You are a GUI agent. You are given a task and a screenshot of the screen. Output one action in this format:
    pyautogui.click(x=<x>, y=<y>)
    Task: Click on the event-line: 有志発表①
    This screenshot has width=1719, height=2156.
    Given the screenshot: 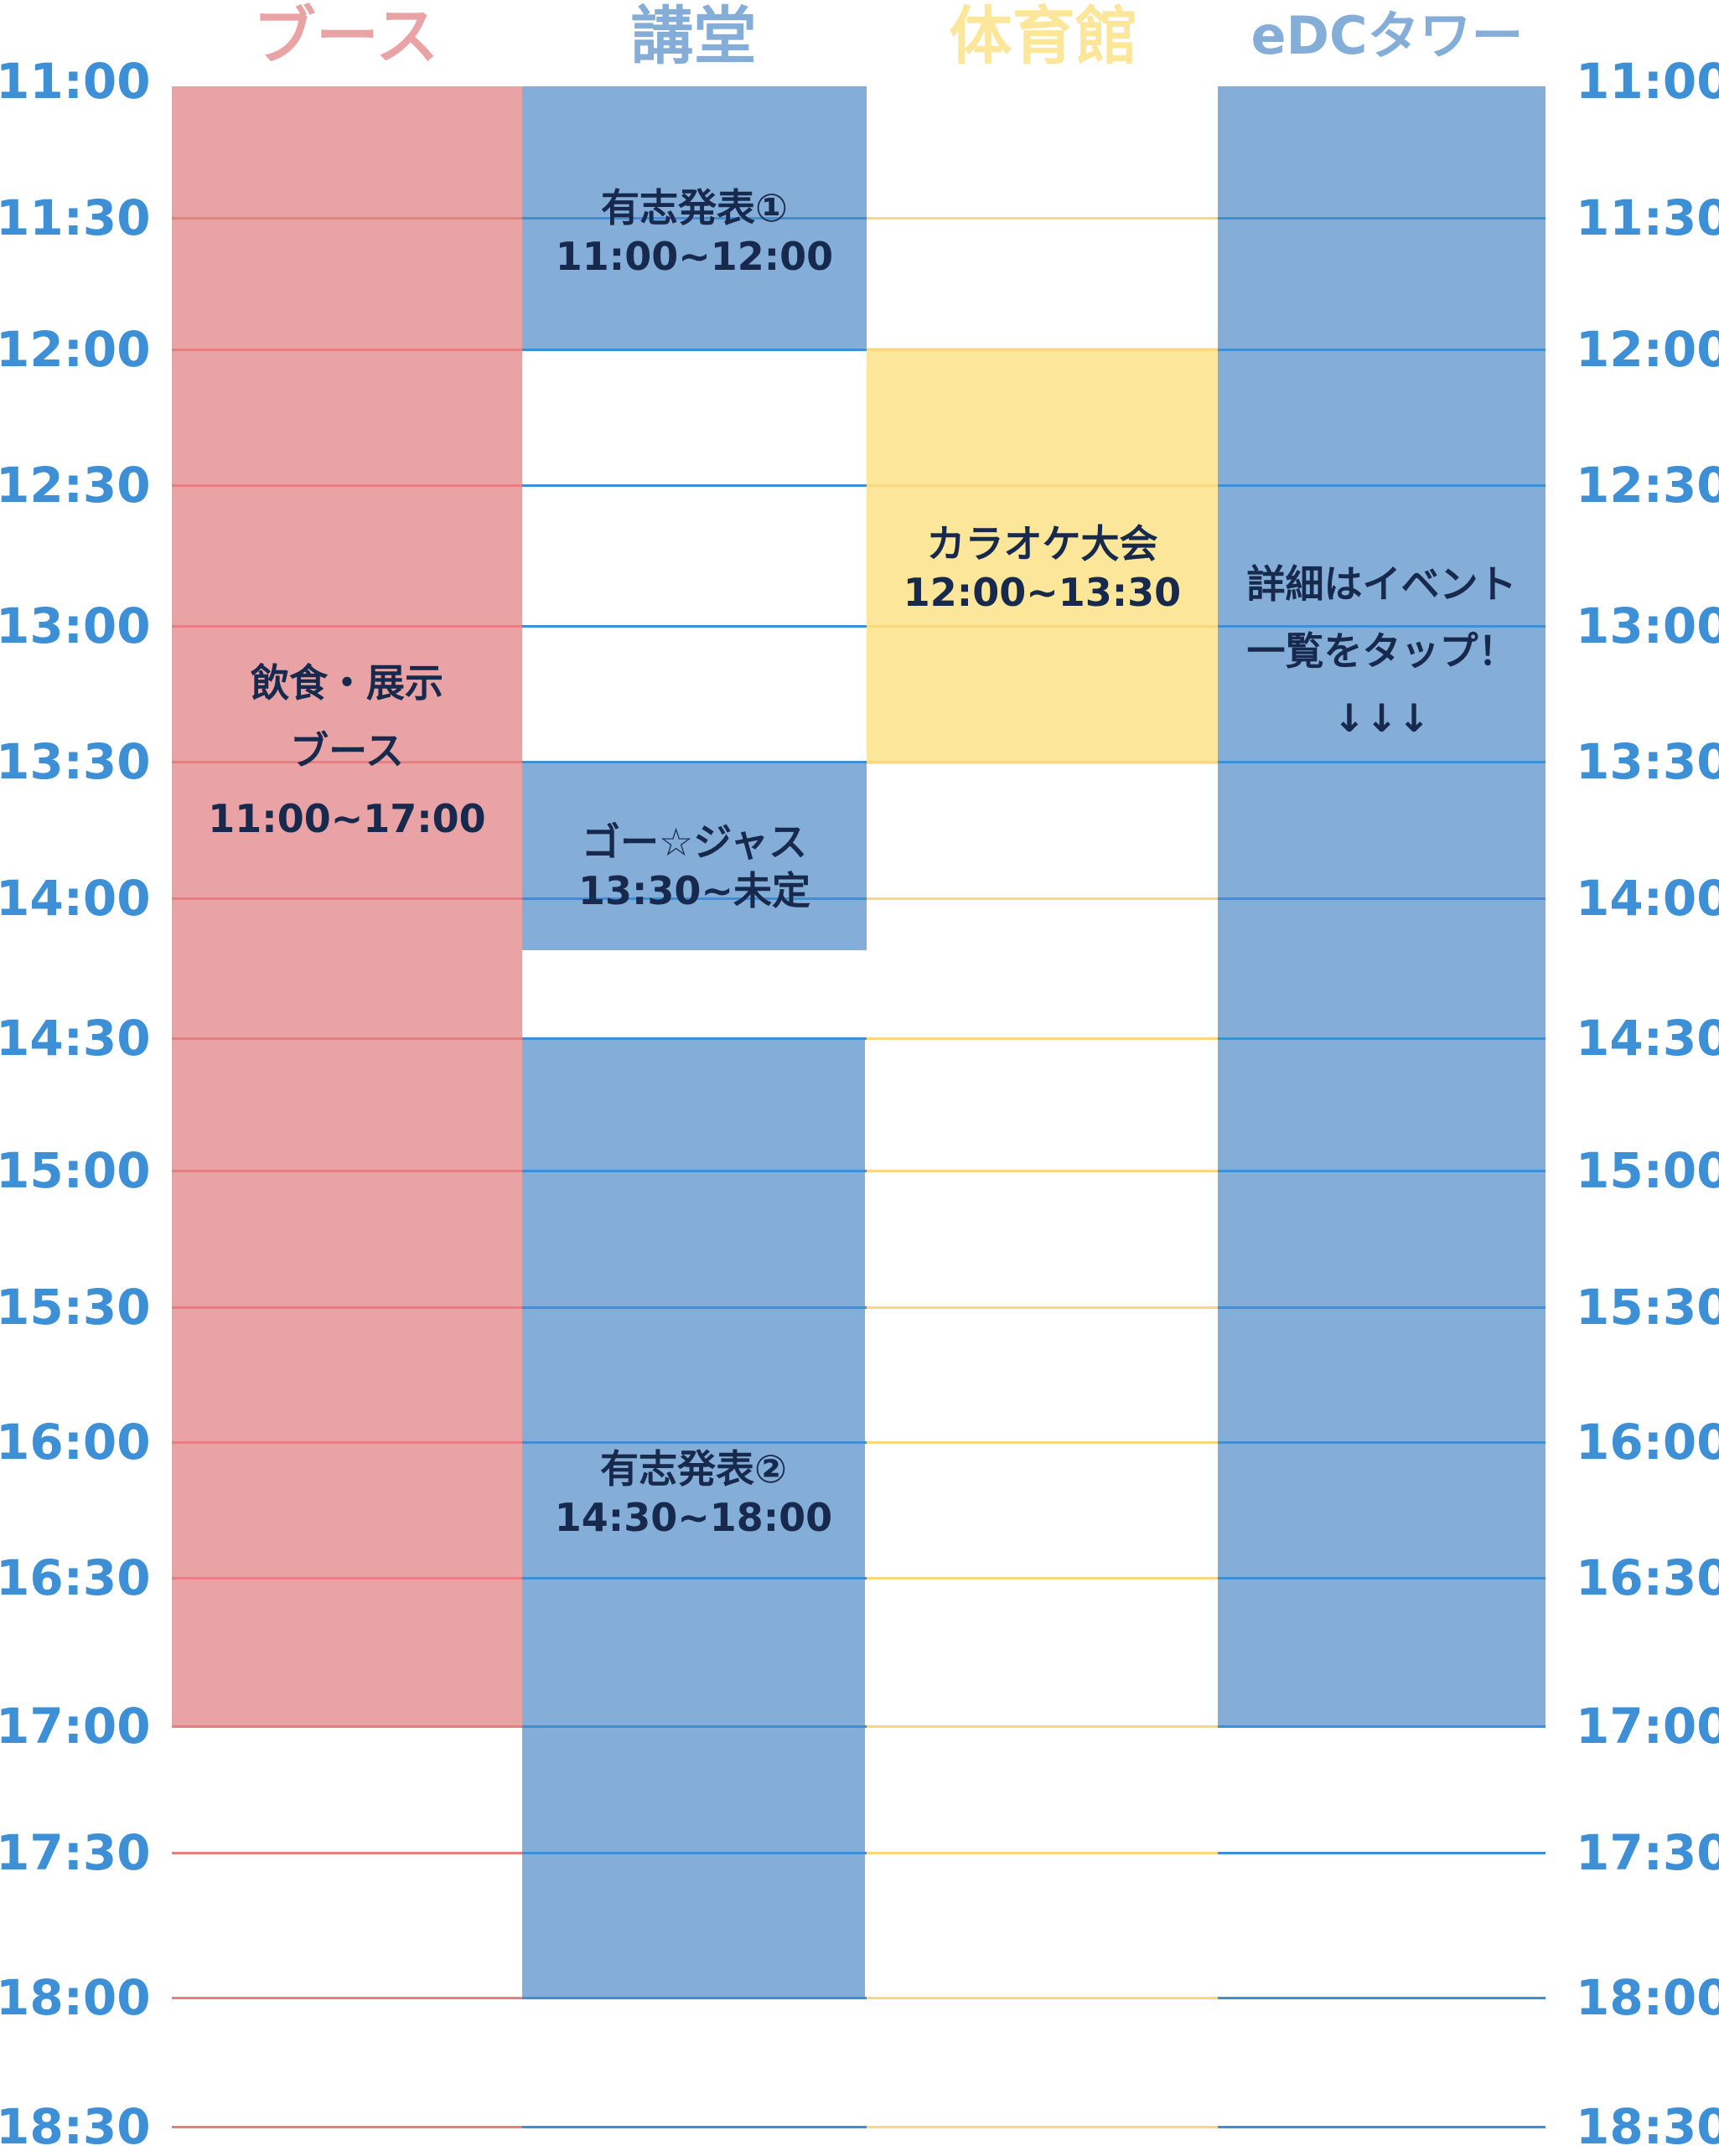 What is the action you would take?
    pyautogui.click(x=694, y=208)
    